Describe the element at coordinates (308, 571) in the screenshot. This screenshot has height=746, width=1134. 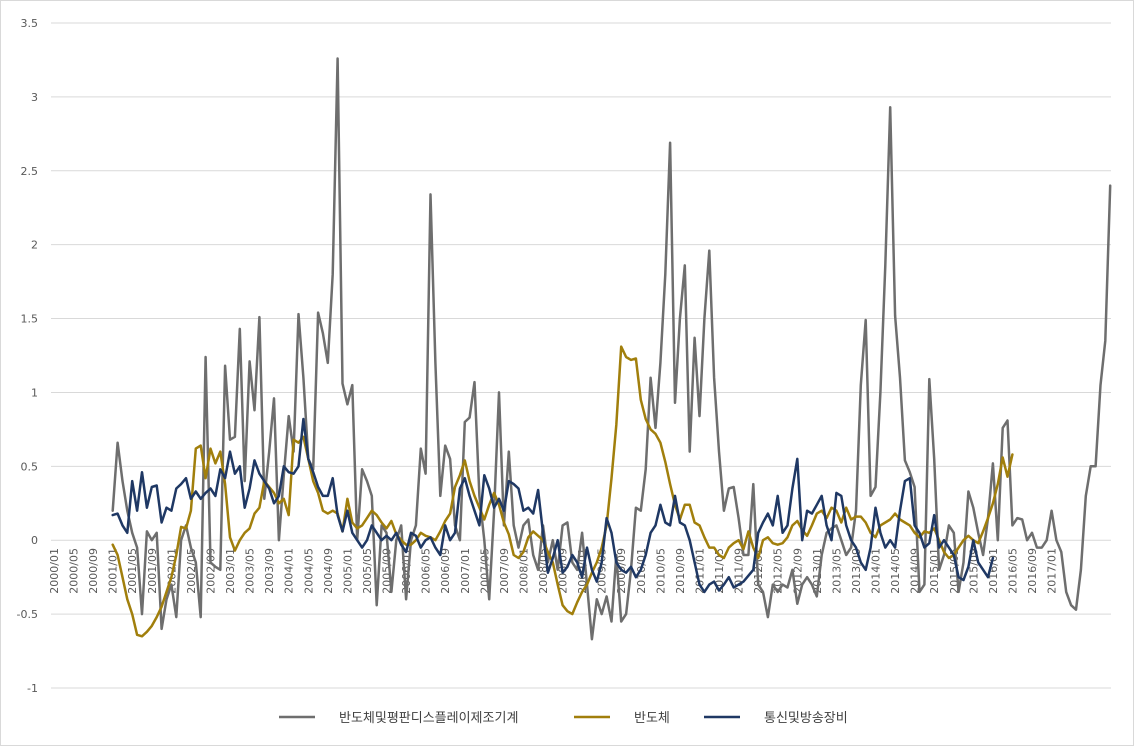
I see `x-tick-label: 2004/05` at that location.